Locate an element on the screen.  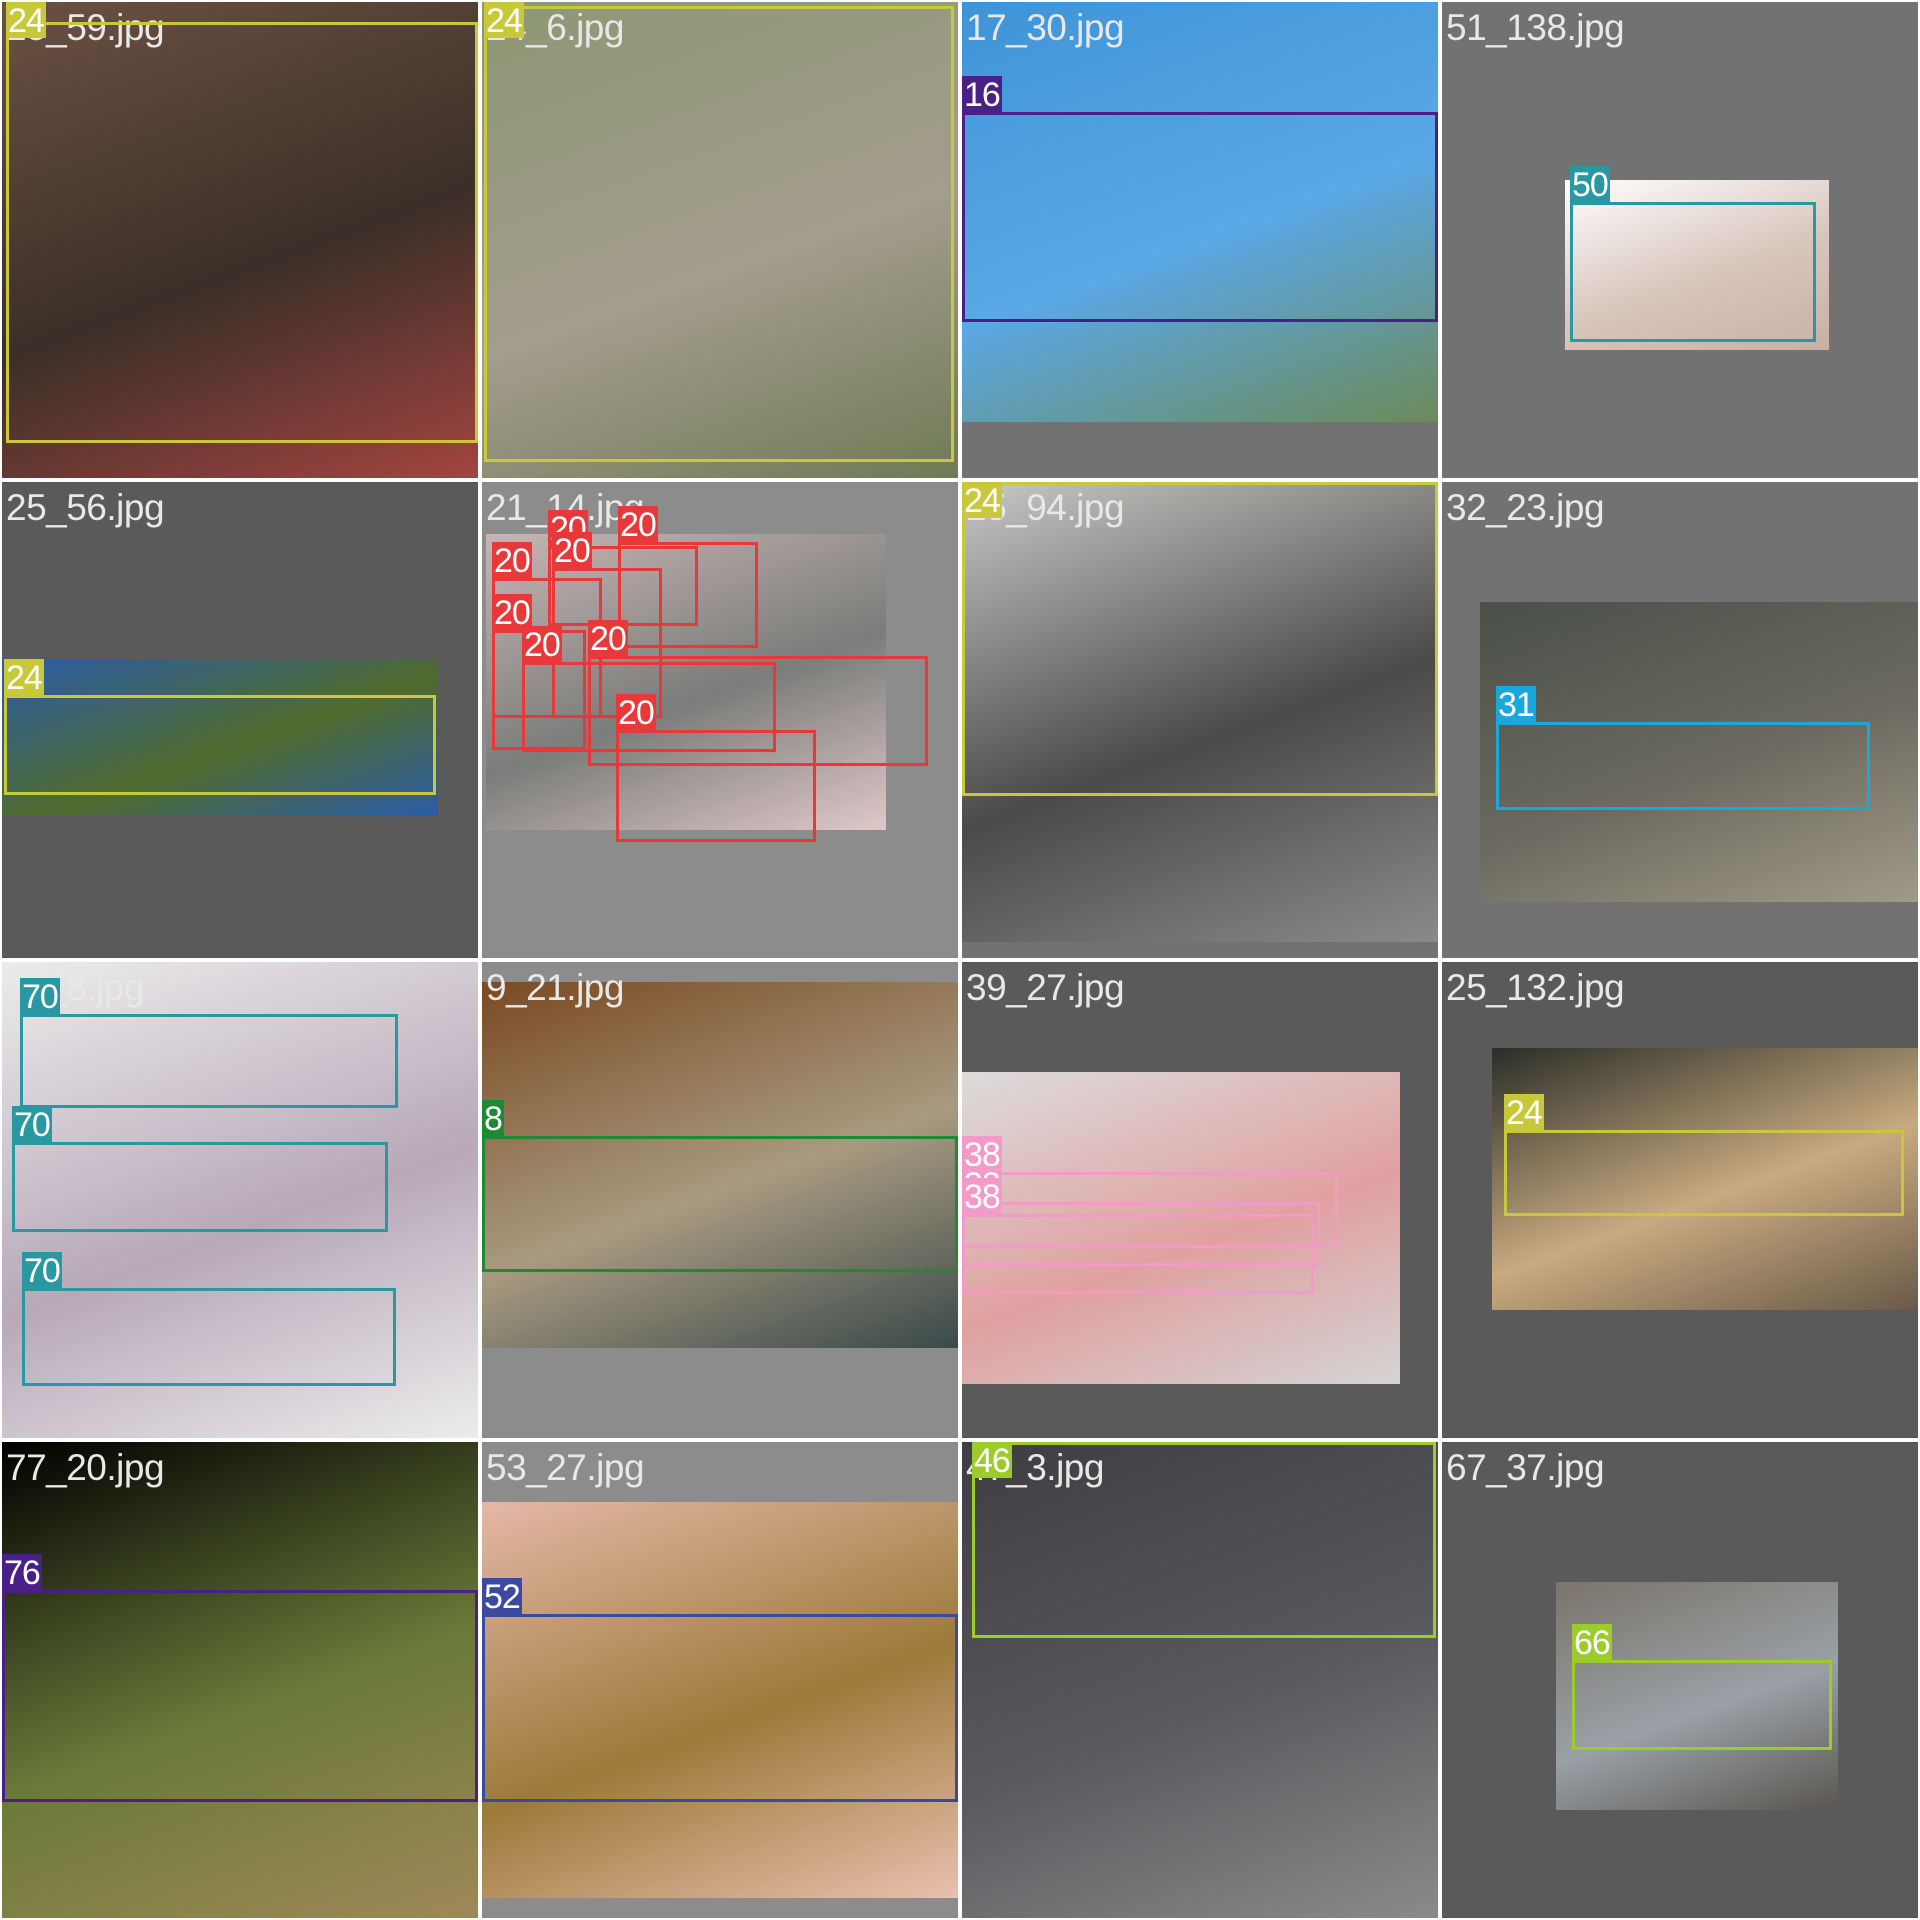
image-filename: 39_27.jpg is located at coordinates (1045, 987).